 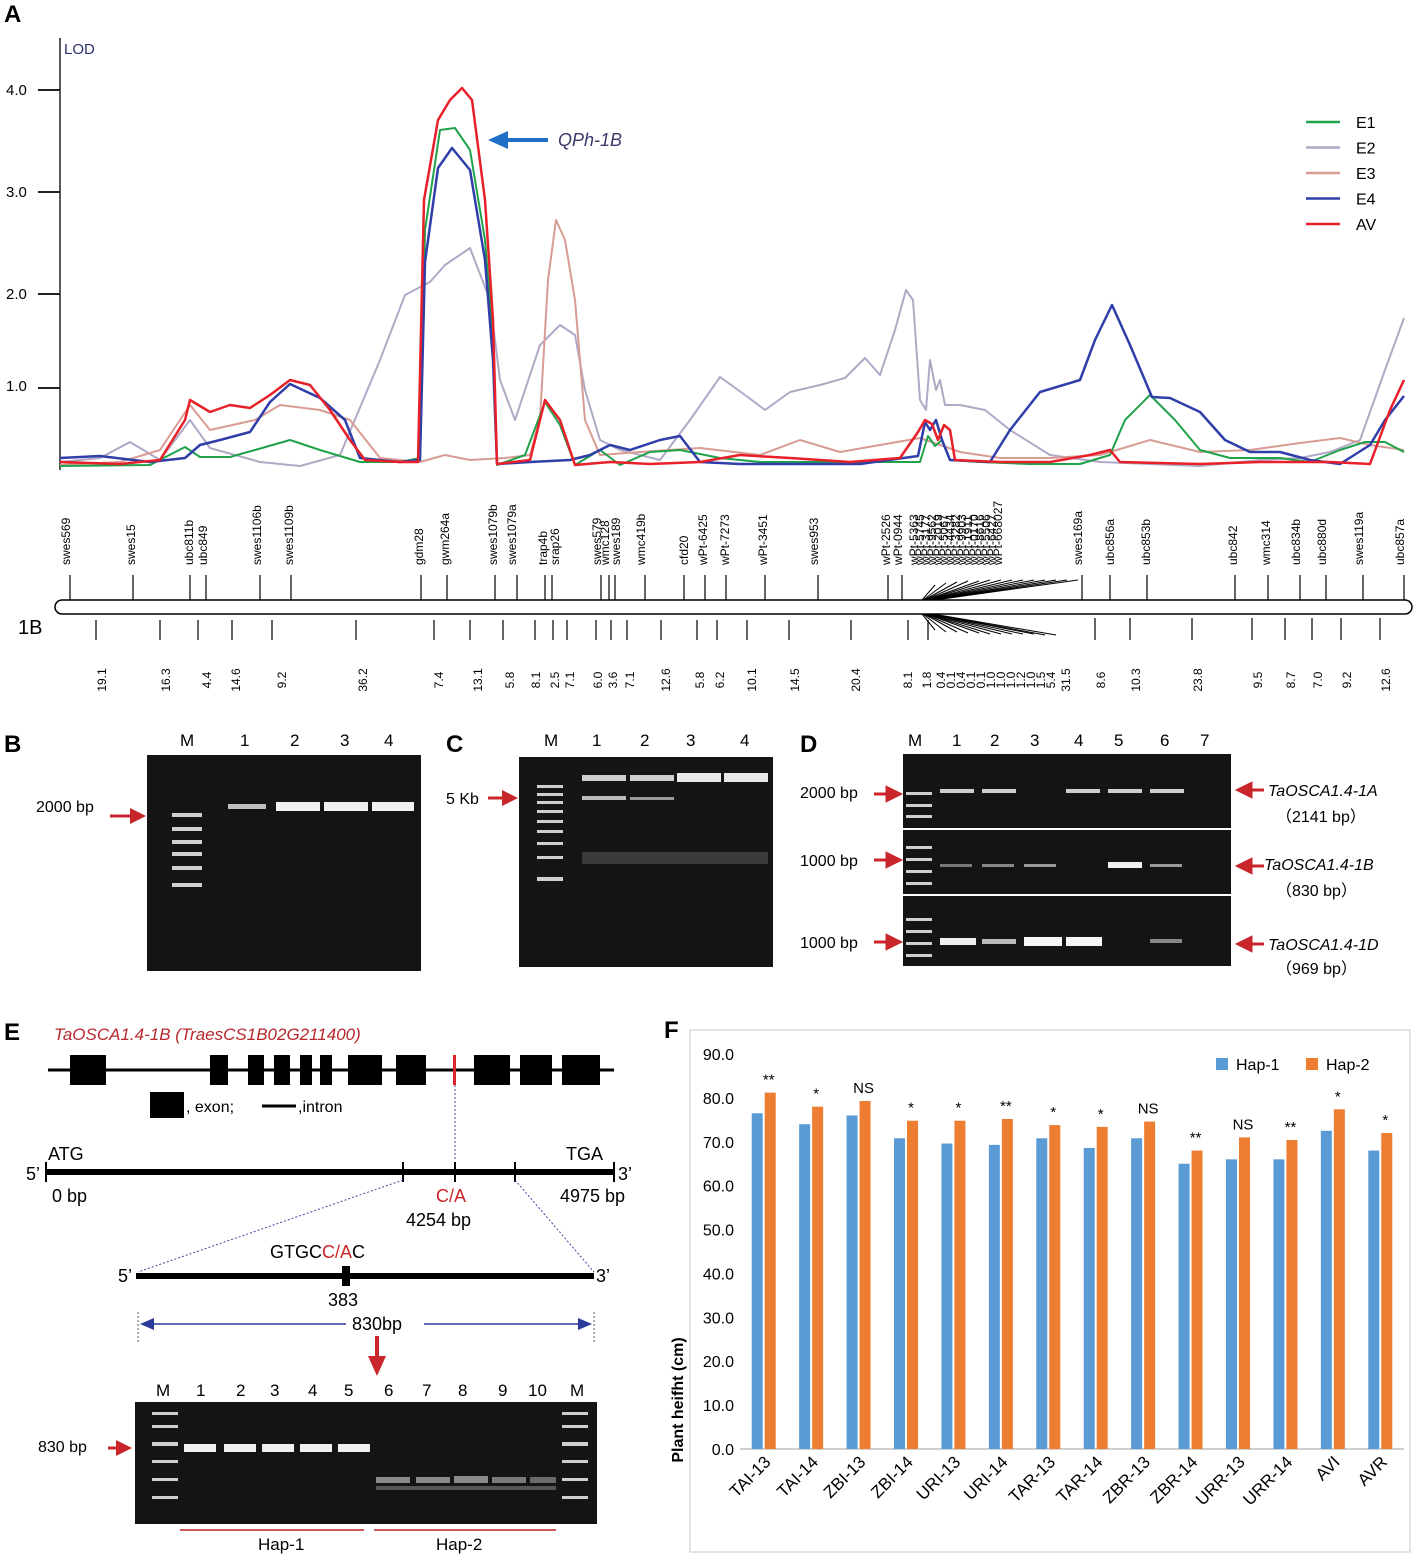 I want to click on marker-label: swes1079b, so click(x=493, y=534).